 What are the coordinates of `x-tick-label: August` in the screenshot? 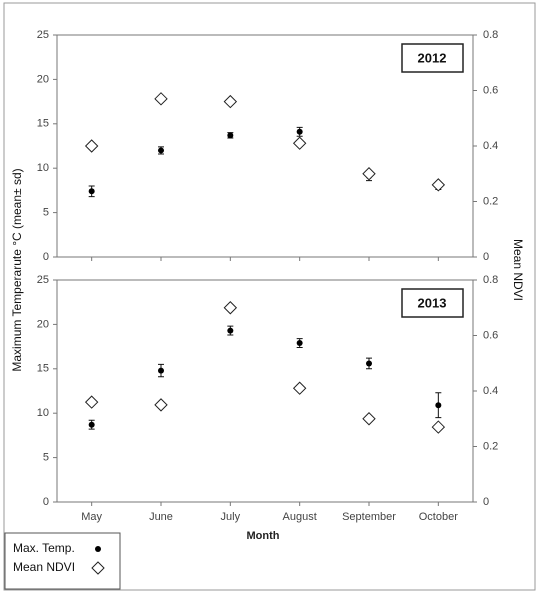 It's located at (300, 517).